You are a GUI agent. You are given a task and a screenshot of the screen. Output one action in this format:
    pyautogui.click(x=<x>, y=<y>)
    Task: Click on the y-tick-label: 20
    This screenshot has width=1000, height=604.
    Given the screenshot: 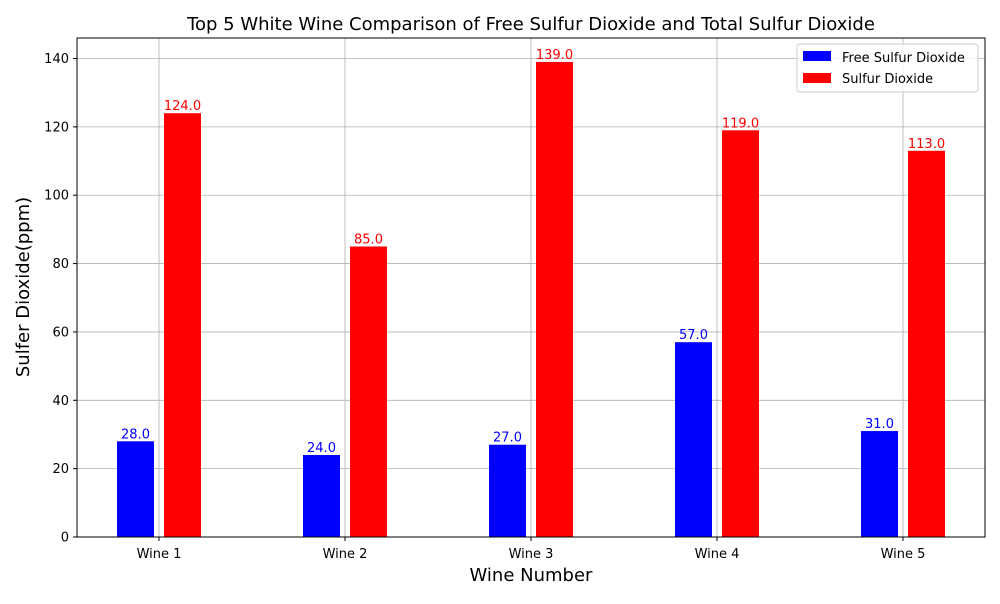 What is the action you would take?
    pyautogui.click(x=60, y=469)
    